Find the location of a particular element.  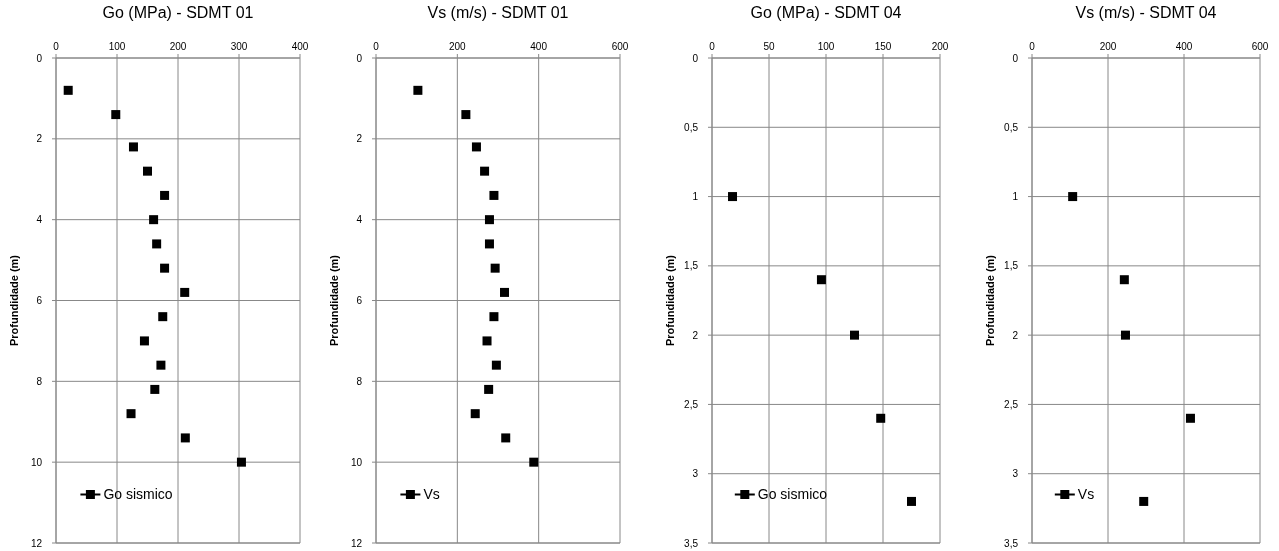

chart-title: Vs (m/s) - SDMT 01 is located at coordinates (498, 12).